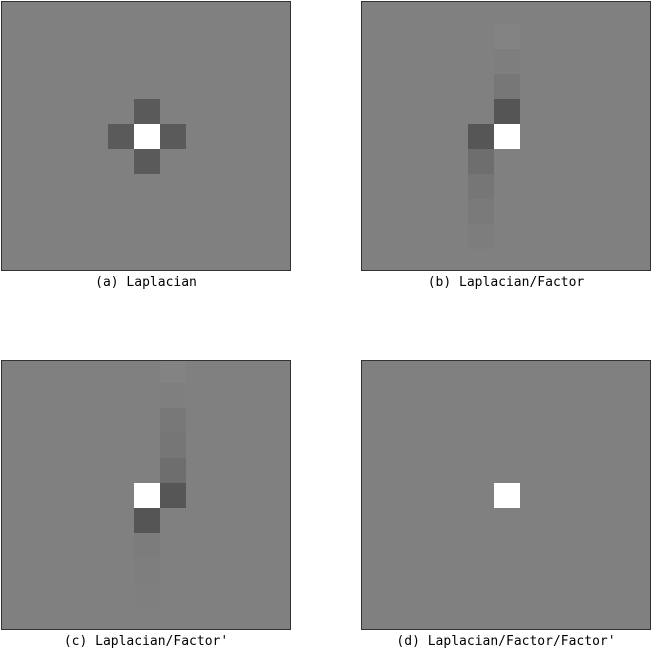  Describe the element at coordinates (506, 641) in the screenshot. I see `caption-d: (d) Laplacian/Factor/Factor'` at that location.